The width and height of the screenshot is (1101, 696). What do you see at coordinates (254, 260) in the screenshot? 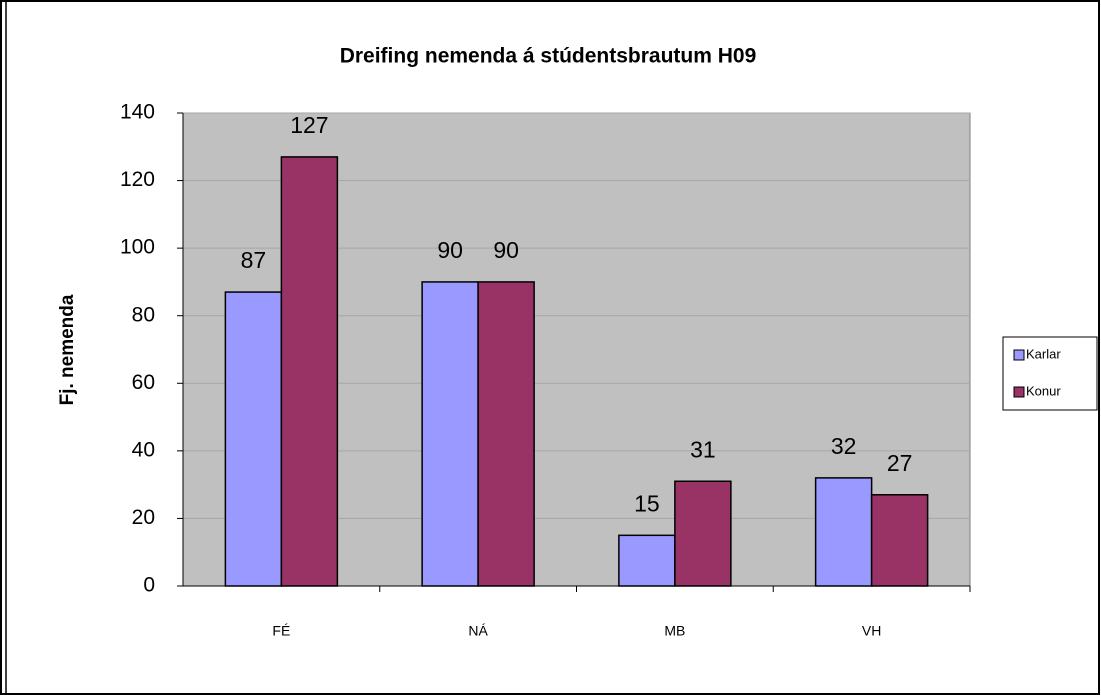
I see `data-label: 87` at bounding box center [254, 260].